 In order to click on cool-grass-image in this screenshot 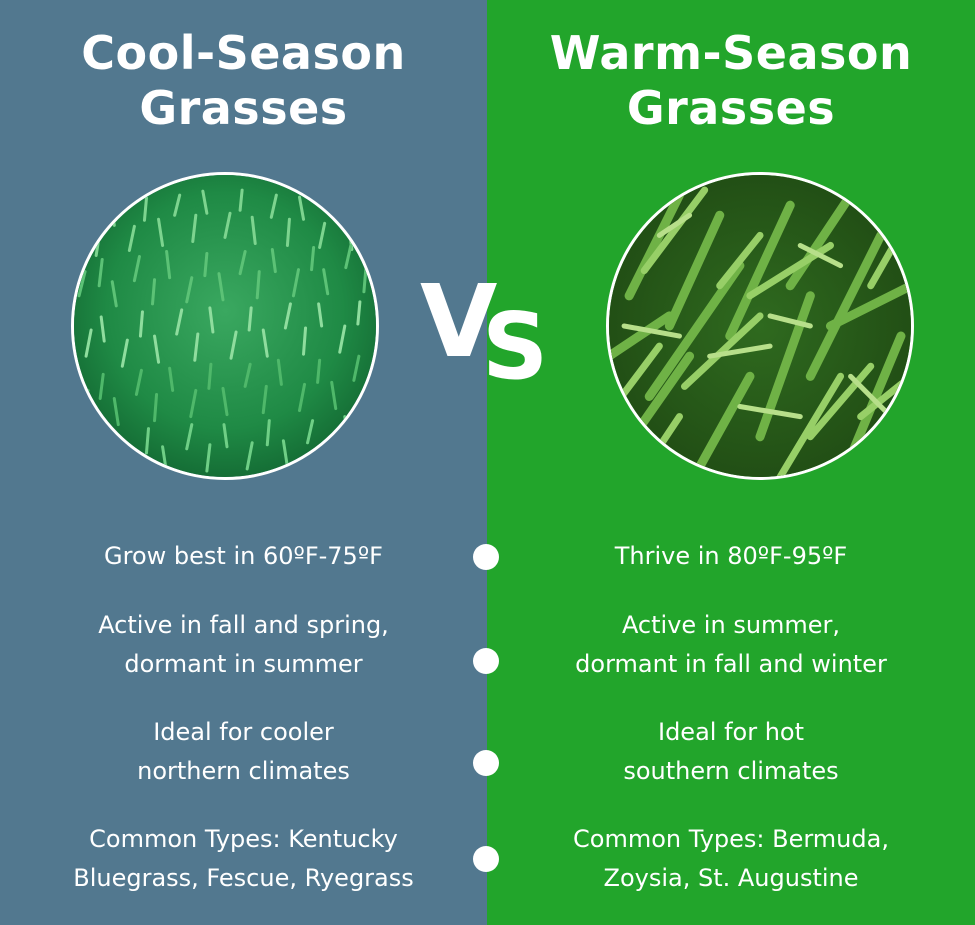, I will do `click(225, 326)`.